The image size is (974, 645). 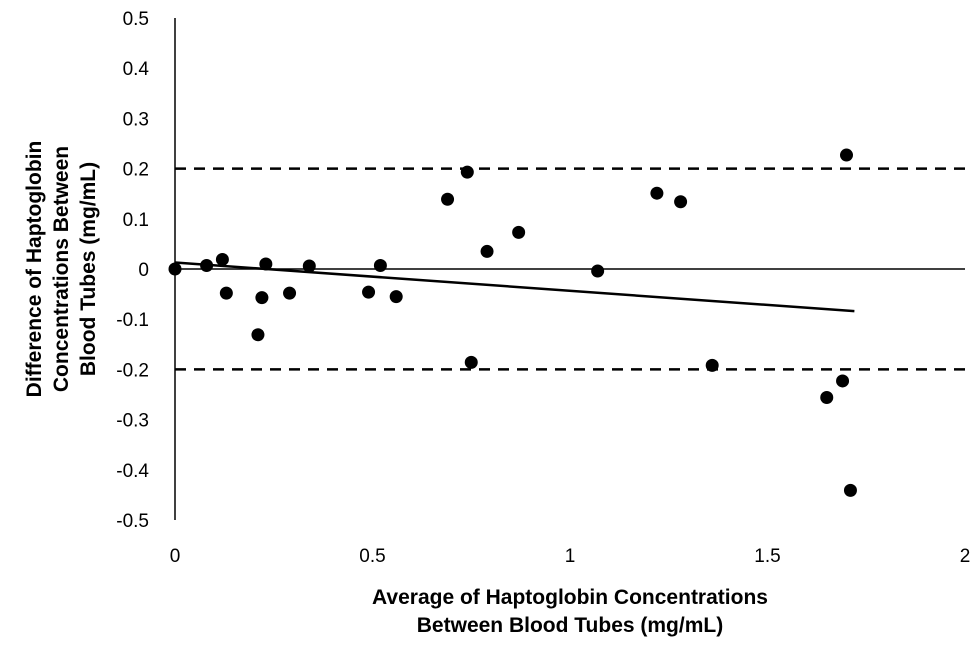 I want to click on y-tick-label: -0.5, so click(x=132, y=521).